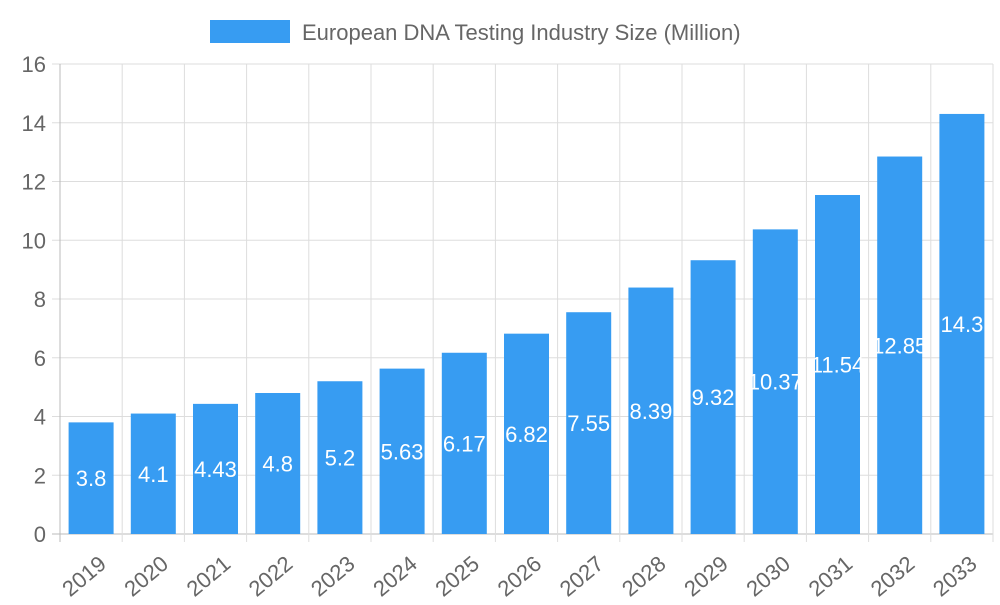 The image size is (1000, 605). What do you see at coordinates (333, 575) in the screenshot?
I see `x-tick-label: 2023` at bounding box center [333, 575].